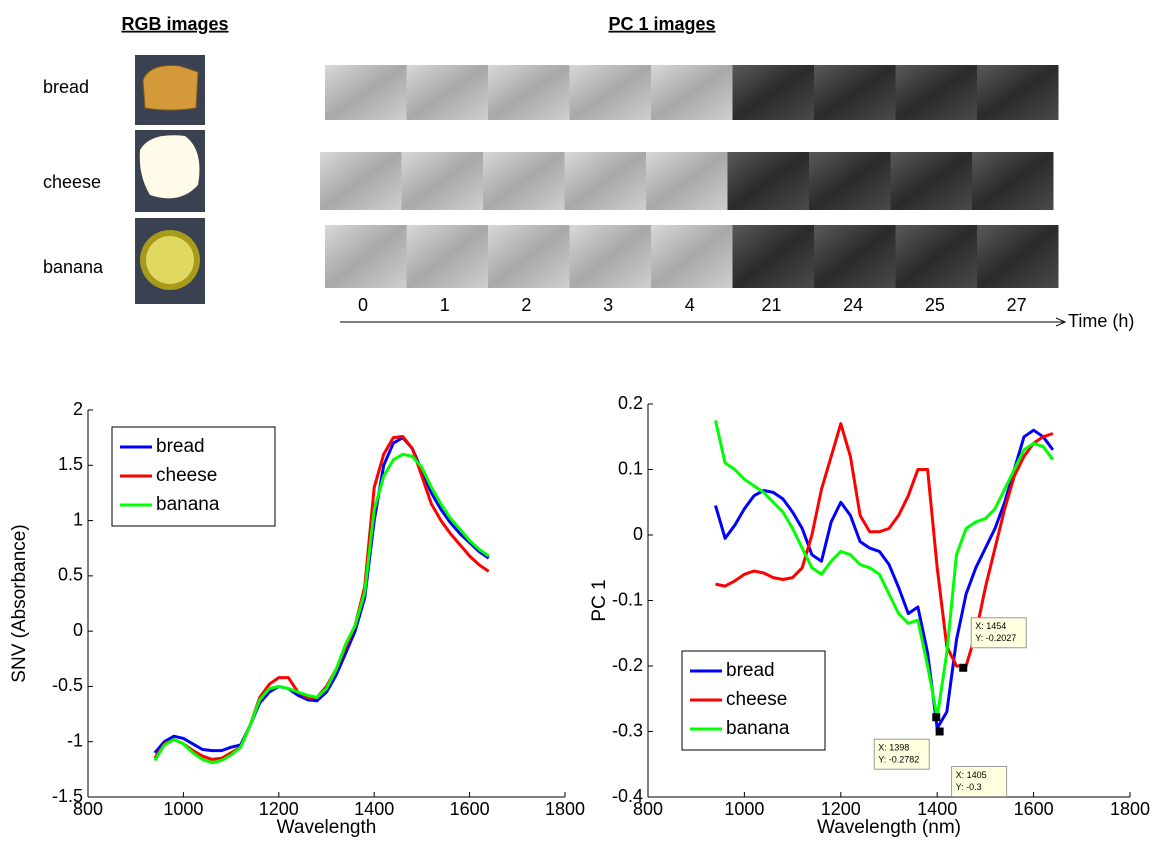  What do you see at coordinates (75, 740) in the screenshot?
I see `y-tick-label: -1` at bounding box center [75, 740].